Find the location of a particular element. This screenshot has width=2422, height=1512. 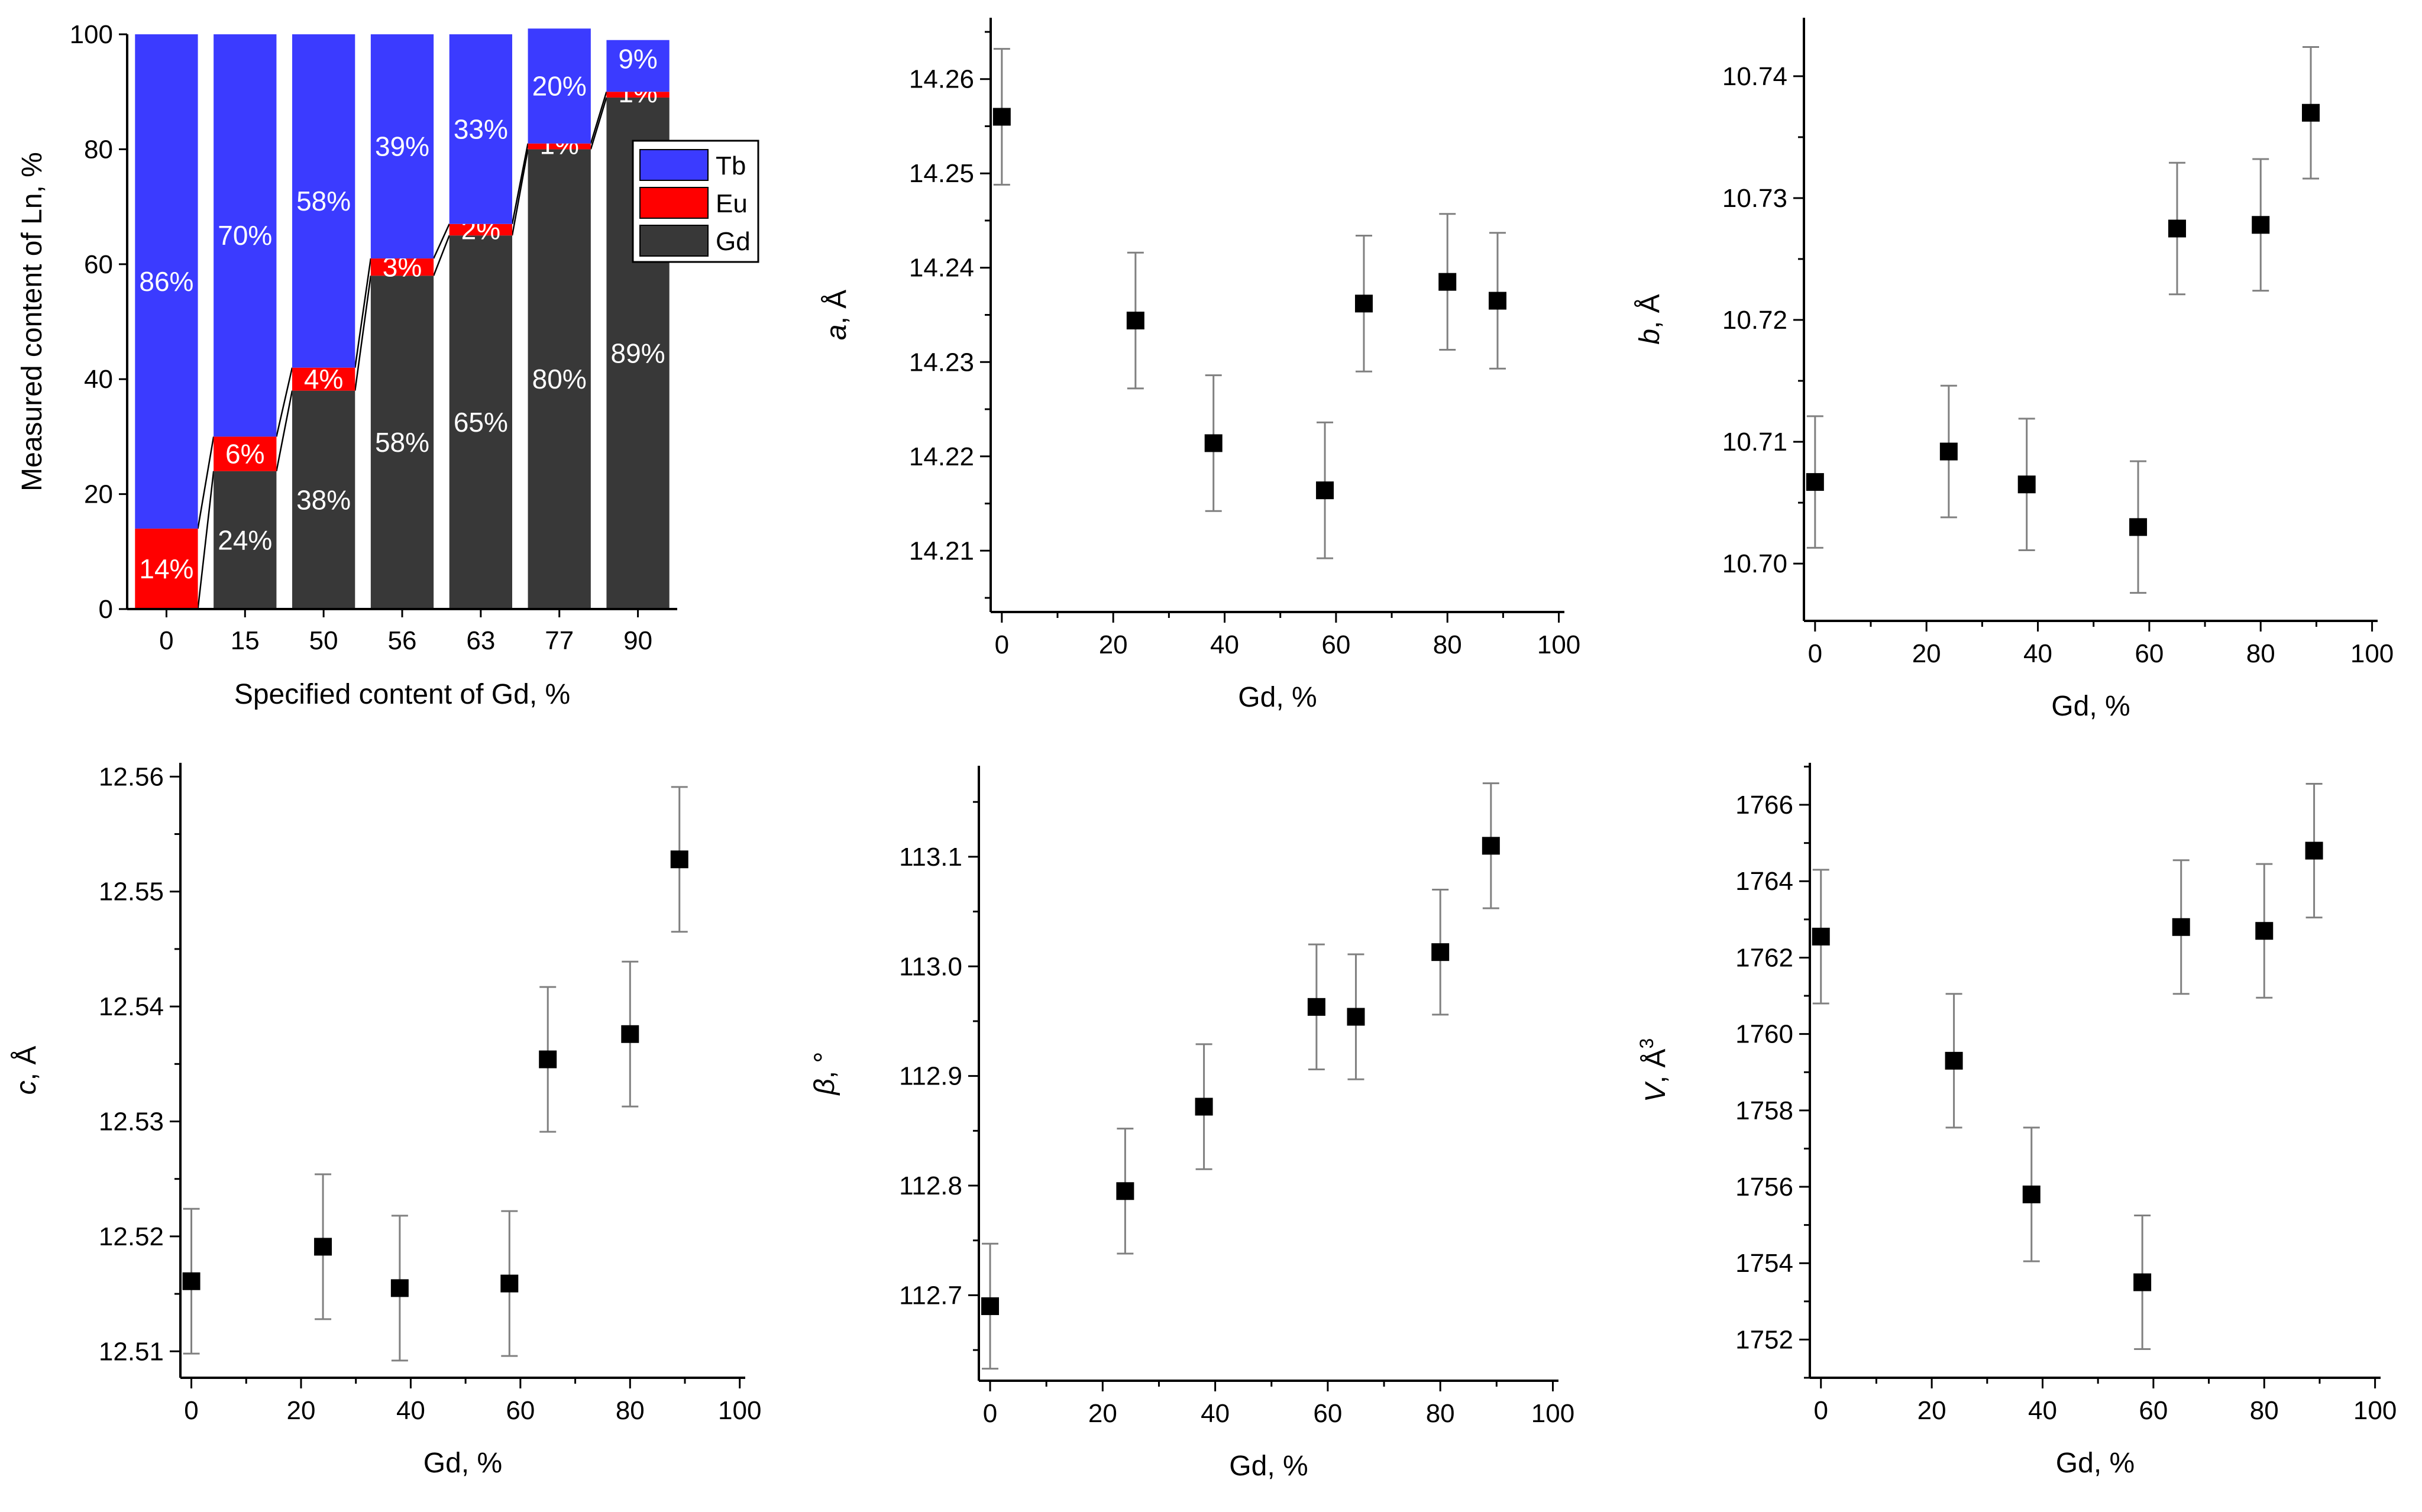

y-axis-label: a, Å is located at coordinates (836, 315).